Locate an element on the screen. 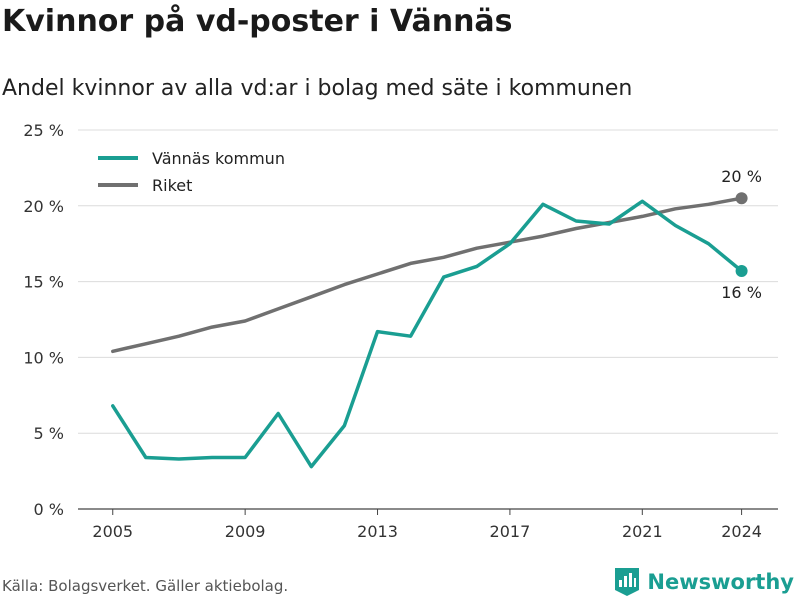 This screenshot has height=600, width=800. end-point-label: 20 % is located at coordinates (741, 176).